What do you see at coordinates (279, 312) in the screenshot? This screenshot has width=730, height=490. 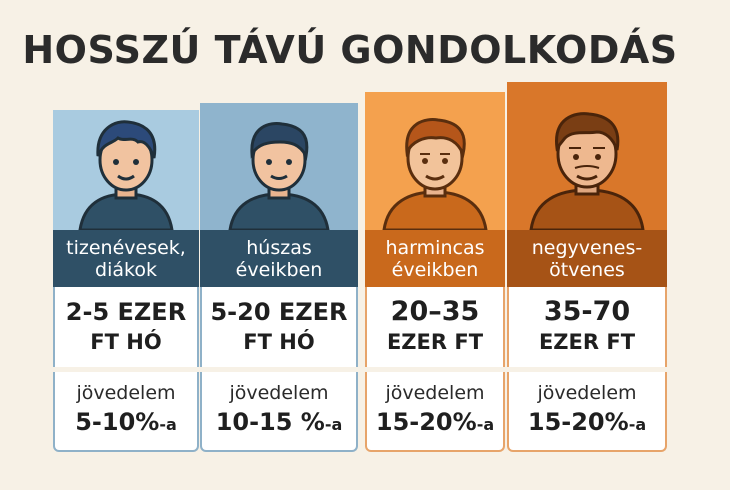 I see `amount-line1: 5-20 EZER` at bounding box center [279, 312].